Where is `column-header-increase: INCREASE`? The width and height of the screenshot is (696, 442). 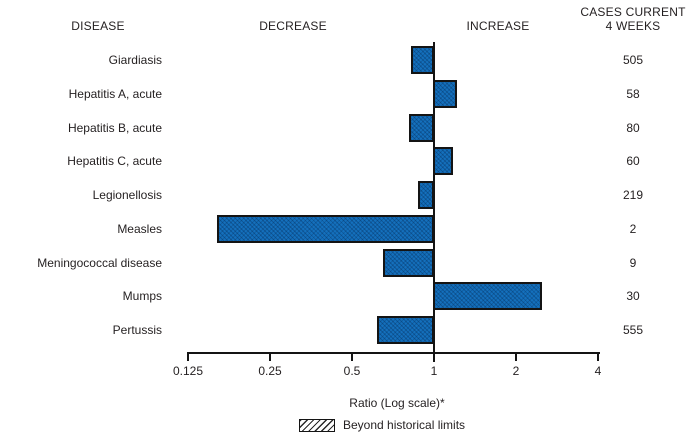
column-header-increase: INCREASE is located at coordinates (498, 26).